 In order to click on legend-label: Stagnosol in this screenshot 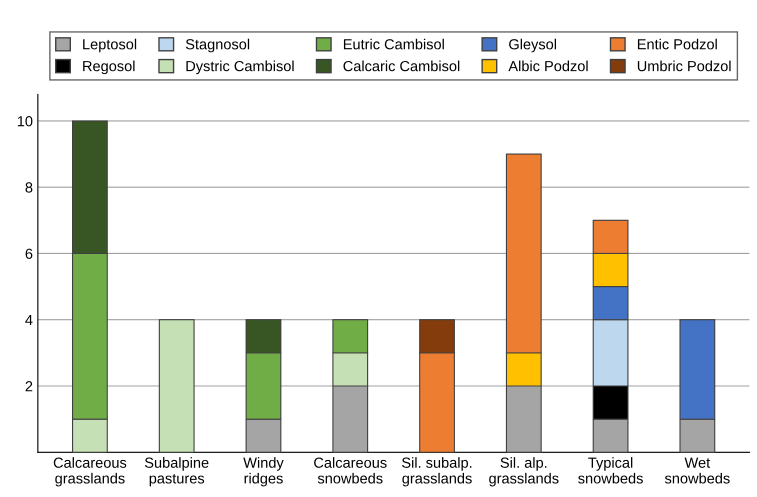, I will do `click(218, 45)`.